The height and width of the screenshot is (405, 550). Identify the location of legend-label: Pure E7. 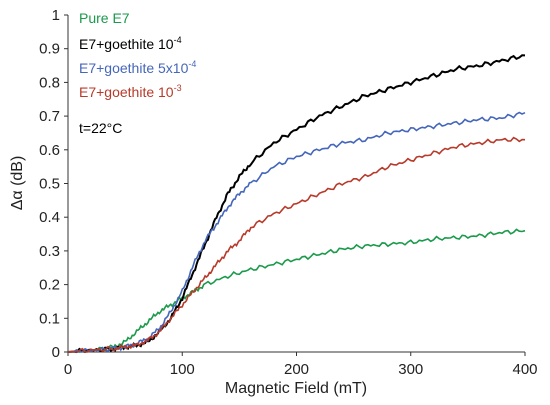
(104, 18).